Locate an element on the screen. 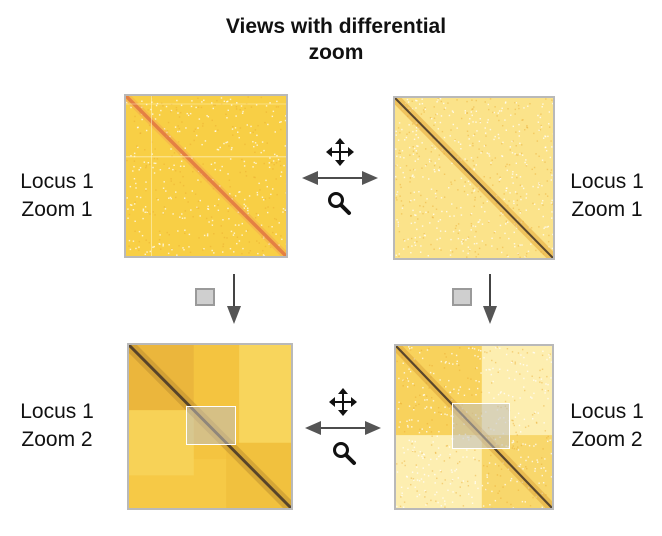 The width and height of the screenshot is (662, 536). title-line-1: Views with differential is located at coordinates (336, 26).